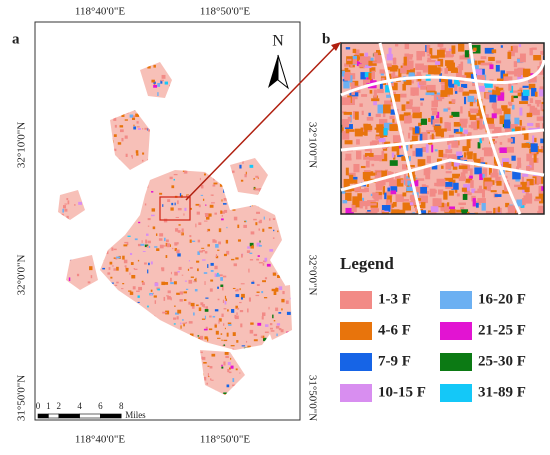 The width and height of the screenshot is (550, 455). Describe the element at coordinates (278, 41) in the screenshot. I see `north-label: N` at that location.